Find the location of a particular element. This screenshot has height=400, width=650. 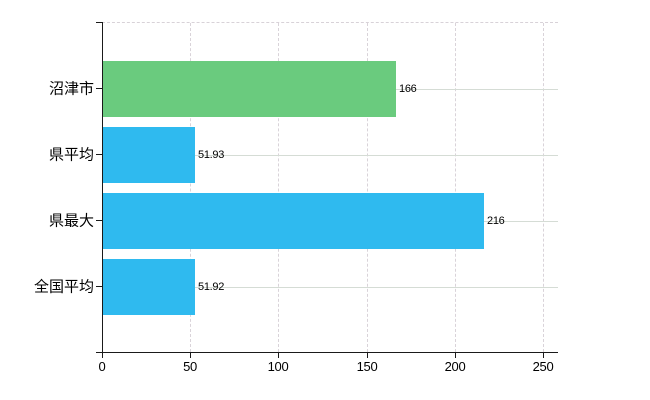

x-tick-label-250: 250 is located at coordinates (543, 366).